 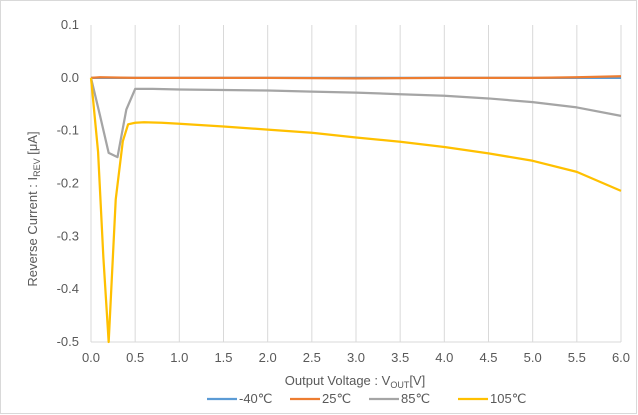 What do you see at coordinates (577, 357) in the screenshot?
I see `x-tick-label: 5.5` at bounding box center [577, 357].